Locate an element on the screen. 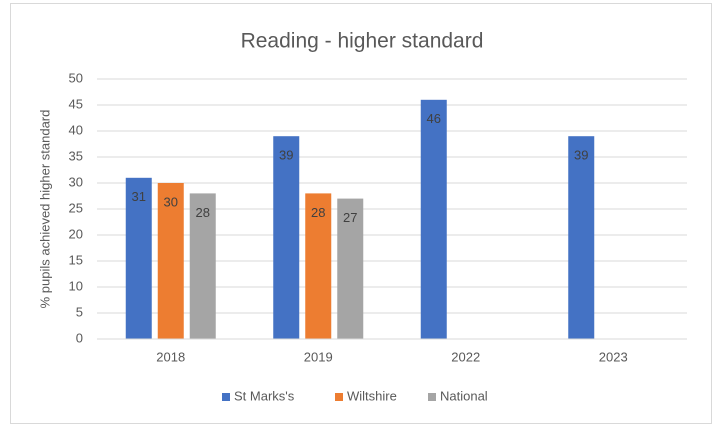 This screenshot has width=715, height=428. data-label: 27 is located at coordinates (350, 217).